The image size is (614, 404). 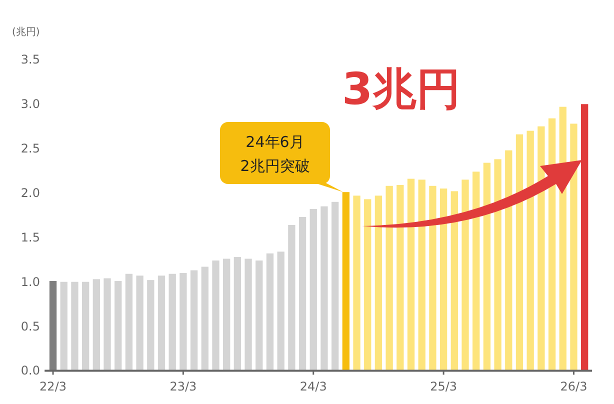 I want to click on y-axis-title: (兆円), so click(x=26, y=32).